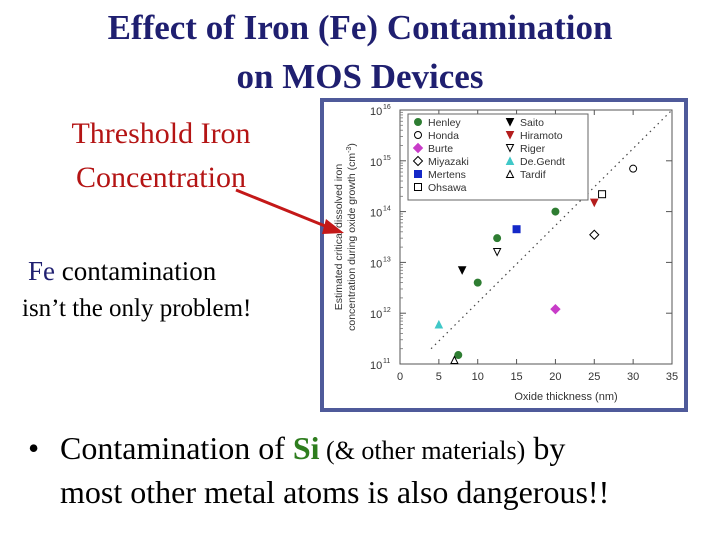 This screenshot has height=540, width=720. Describe the element at coordinates (352, 145) in the screenshot. I see `y-axis-label-close: )` at that location.